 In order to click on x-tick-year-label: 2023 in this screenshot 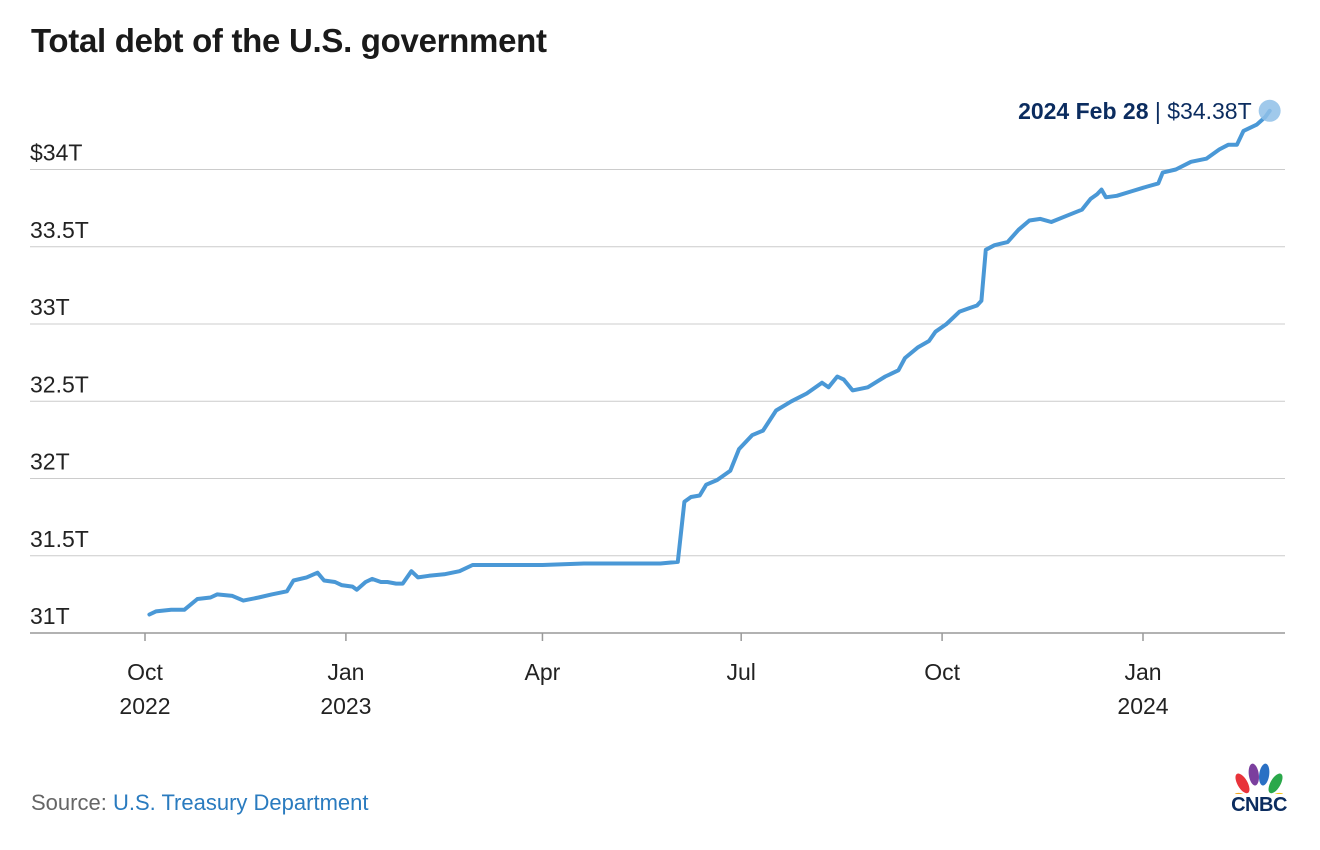, I will do `click(345, 706)`.